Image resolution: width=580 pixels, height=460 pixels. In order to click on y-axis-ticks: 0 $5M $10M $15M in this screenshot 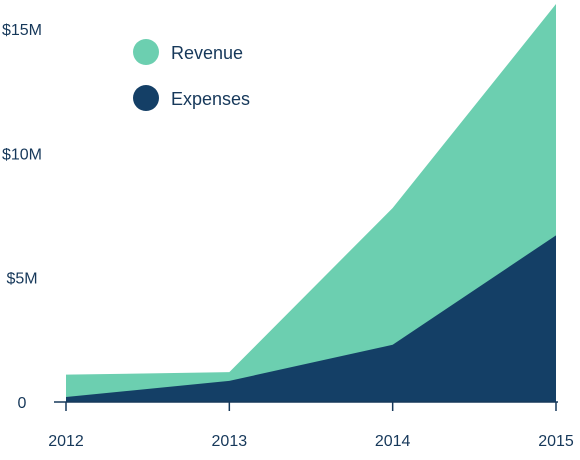, I will do `click(22, 217)`.